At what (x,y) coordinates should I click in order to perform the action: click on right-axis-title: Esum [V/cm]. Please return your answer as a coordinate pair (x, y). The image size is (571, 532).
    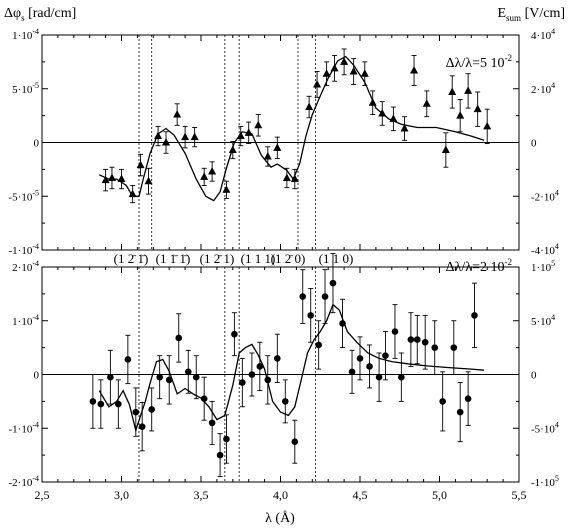
    Looking at the image, I should click on (531, 14).